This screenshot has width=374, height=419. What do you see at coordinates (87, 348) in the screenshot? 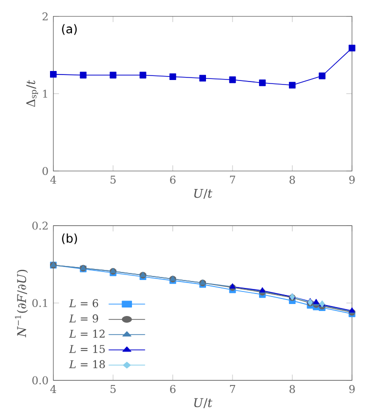
I see `legend-label: L = 15` at bounding box center [87, 348].